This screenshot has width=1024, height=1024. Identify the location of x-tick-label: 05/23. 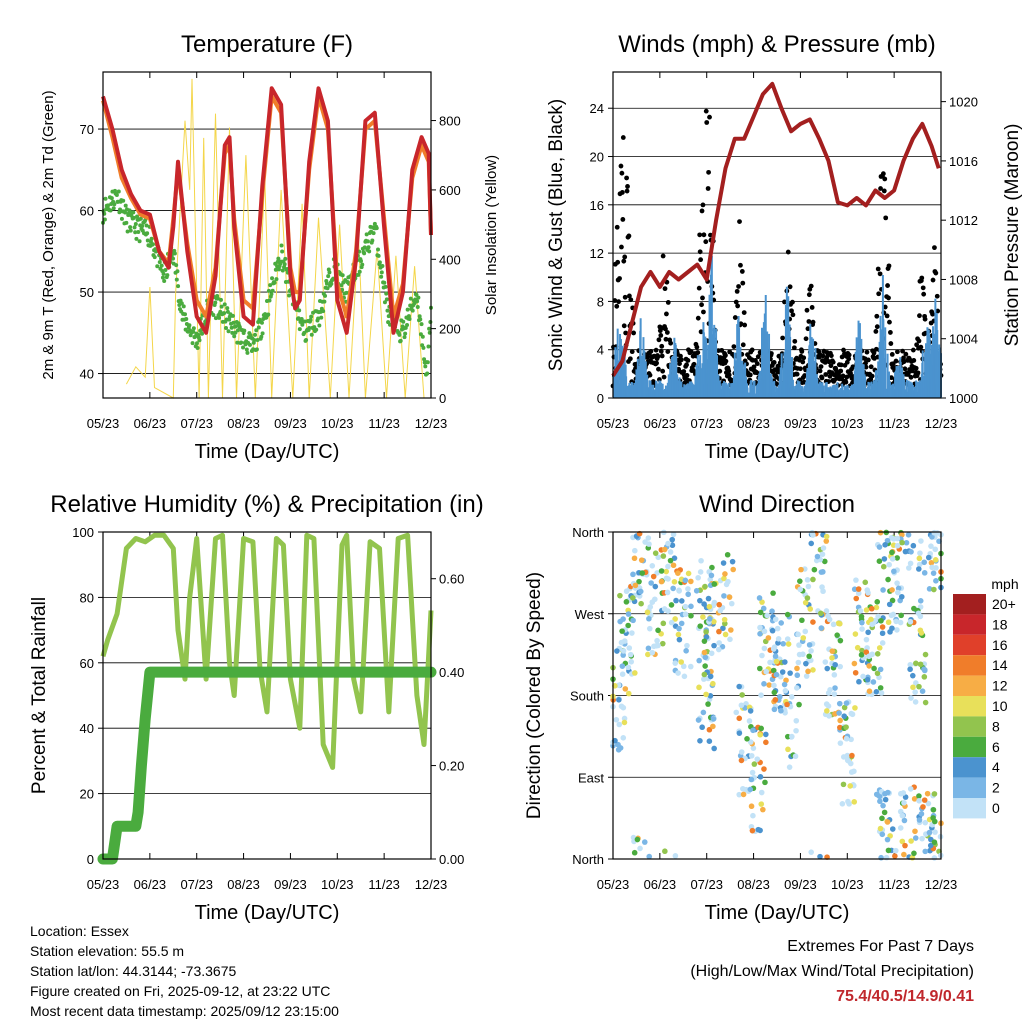
(613, 423).